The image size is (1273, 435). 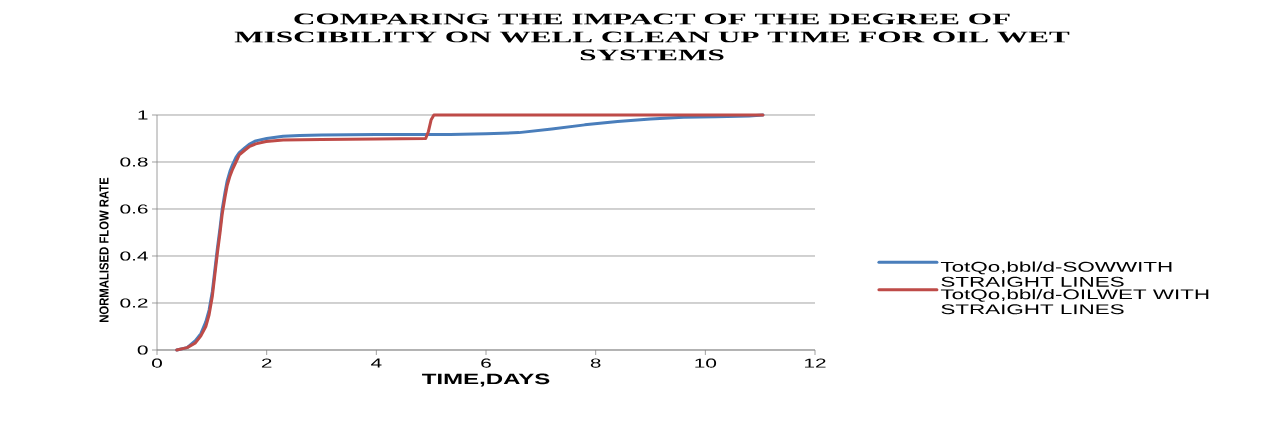 What do you see at coordinates (143, 115) in the screenshot?
I see `y-tick-label: 1` at bounding box center [143, 115].